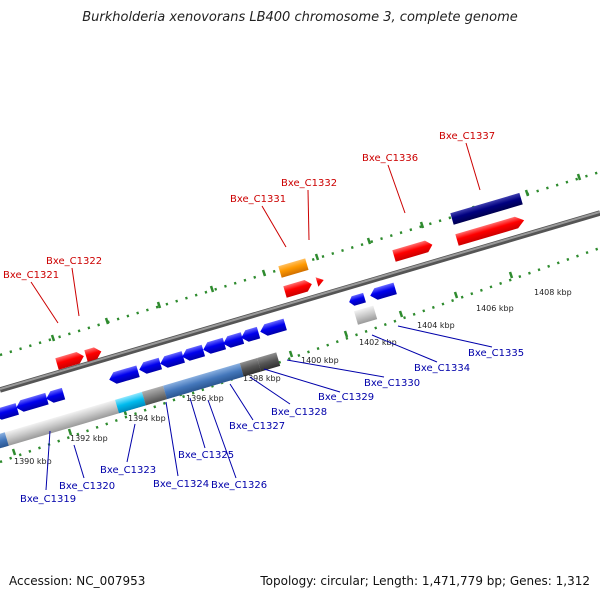 The width and height of the screenshot is (600, 600). Describe the element at coordinates (48, 499) in the screenshot. I see `gene-label-Bxe_C1319: Bxe_C1319` at that location.